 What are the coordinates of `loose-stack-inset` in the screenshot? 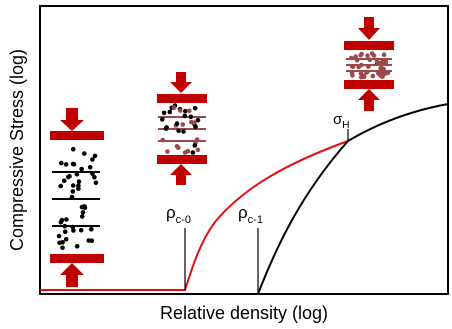 It's located at (77, 197).